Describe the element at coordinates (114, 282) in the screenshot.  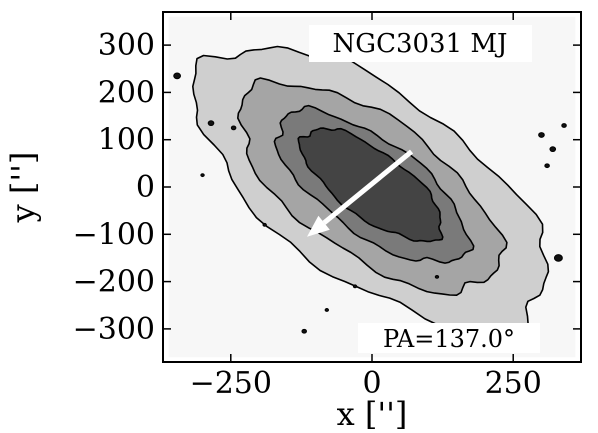
I see `y-tick-label: −200` at that location.